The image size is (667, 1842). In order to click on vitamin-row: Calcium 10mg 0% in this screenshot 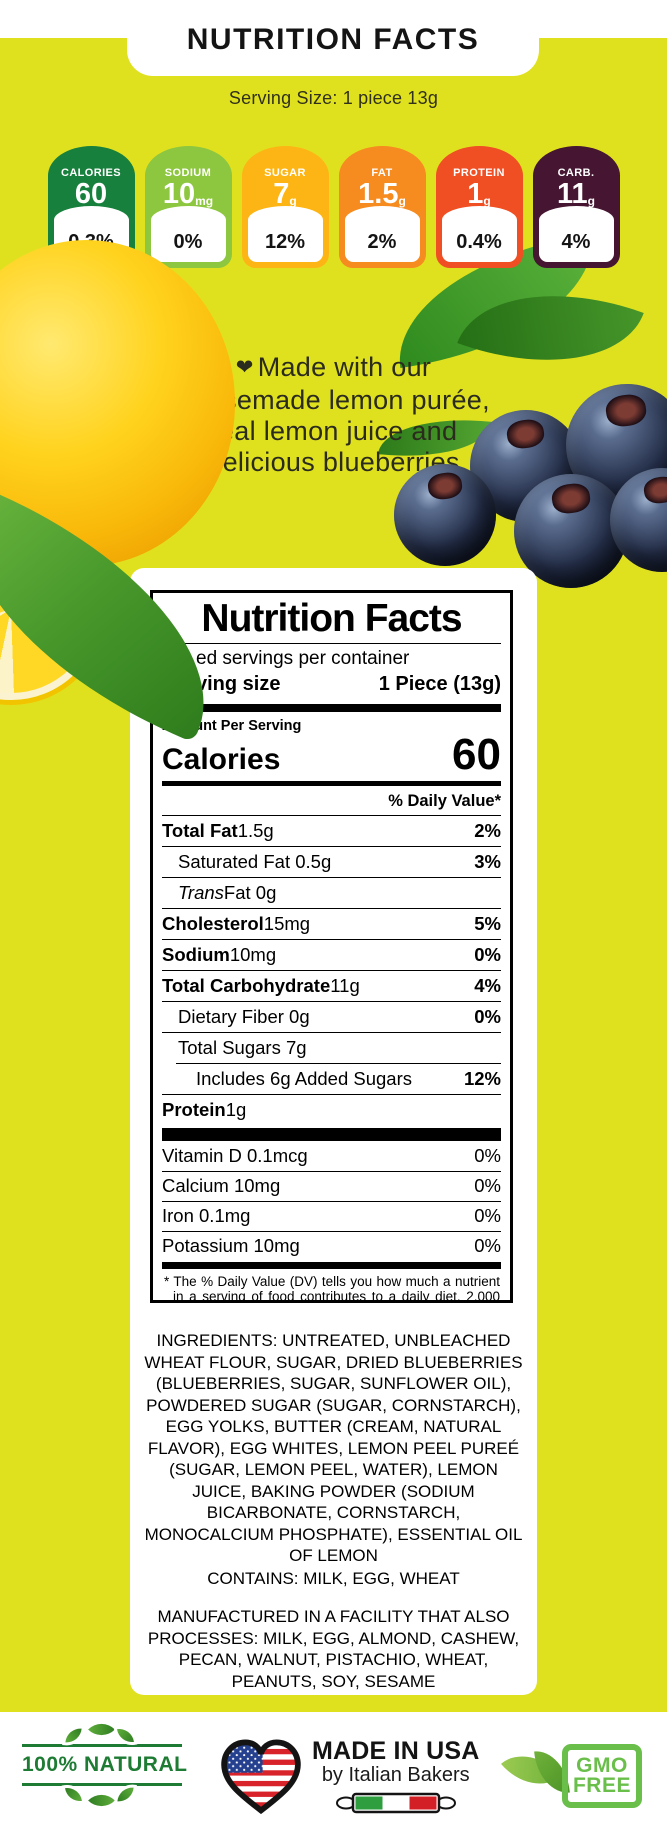, I will do `click(331, 1185)`.